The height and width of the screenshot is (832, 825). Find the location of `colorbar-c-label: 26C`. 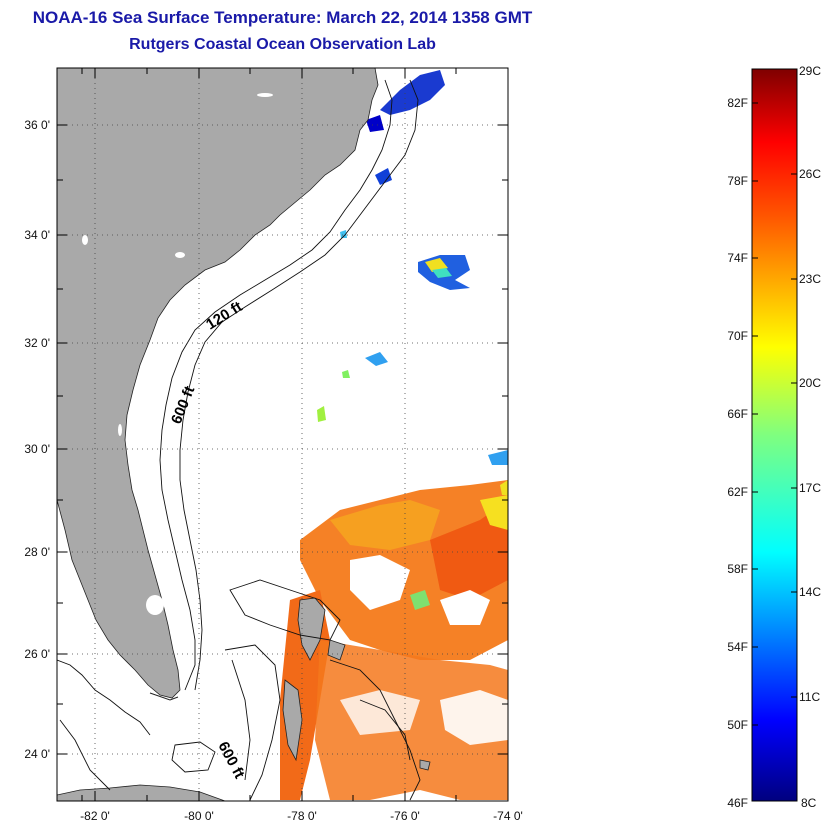

colorbar-c-label: 26C is located at coordinates (810, 174).